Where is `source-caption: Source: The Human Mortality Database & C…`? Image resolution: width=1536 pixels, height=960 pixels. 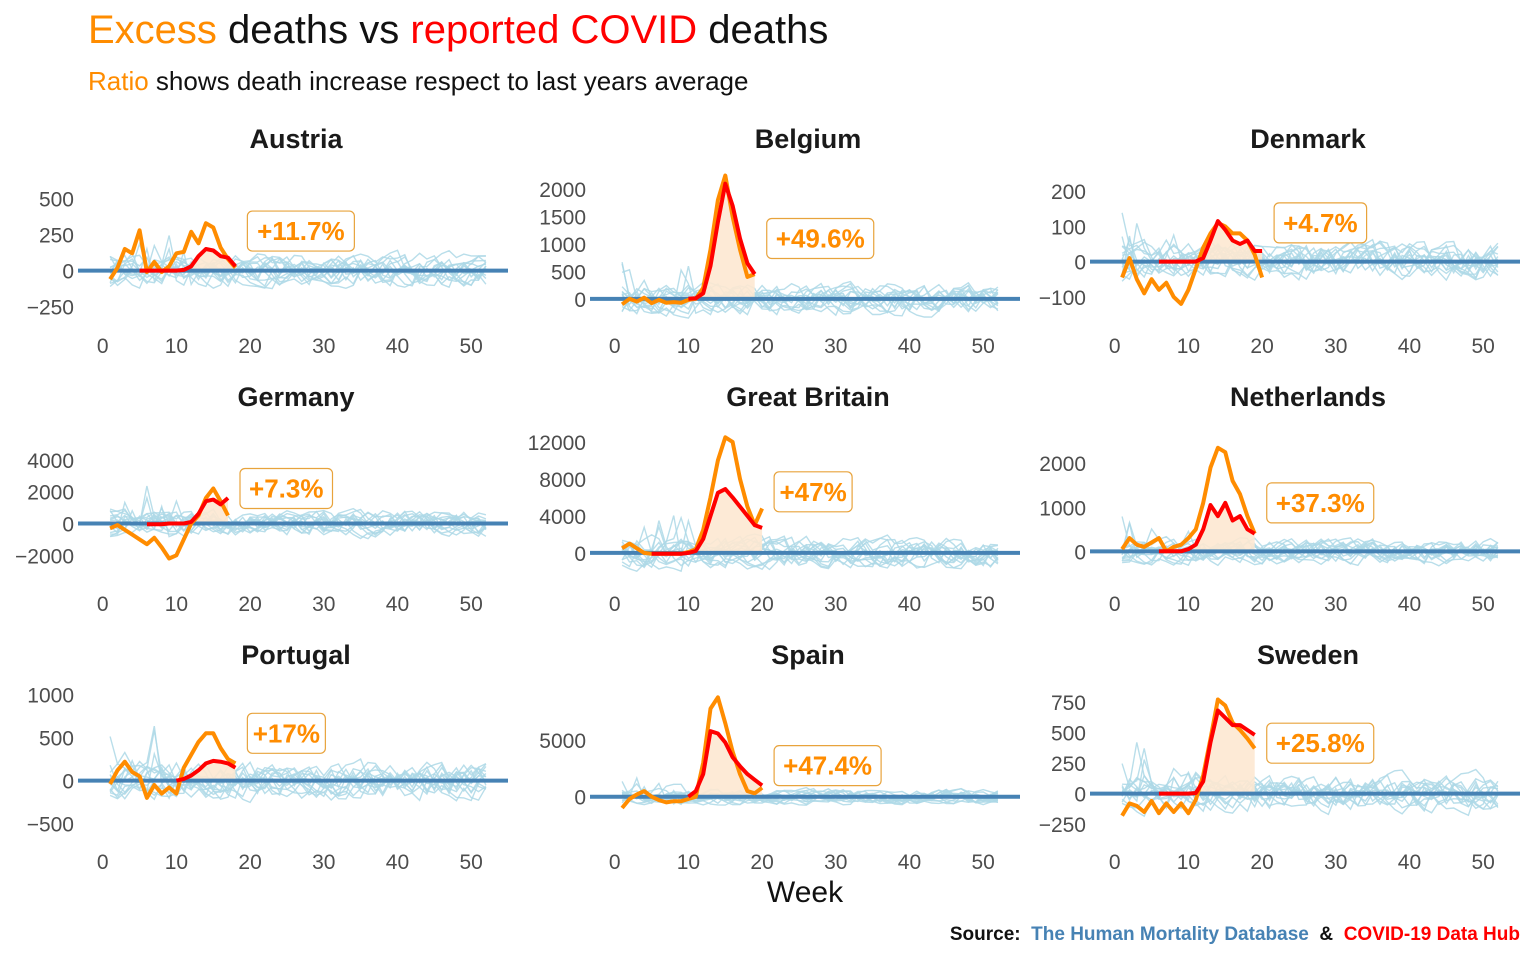
source-caption: Source: The Human Mortality Database & C… is located at coordinates (1235, 935).